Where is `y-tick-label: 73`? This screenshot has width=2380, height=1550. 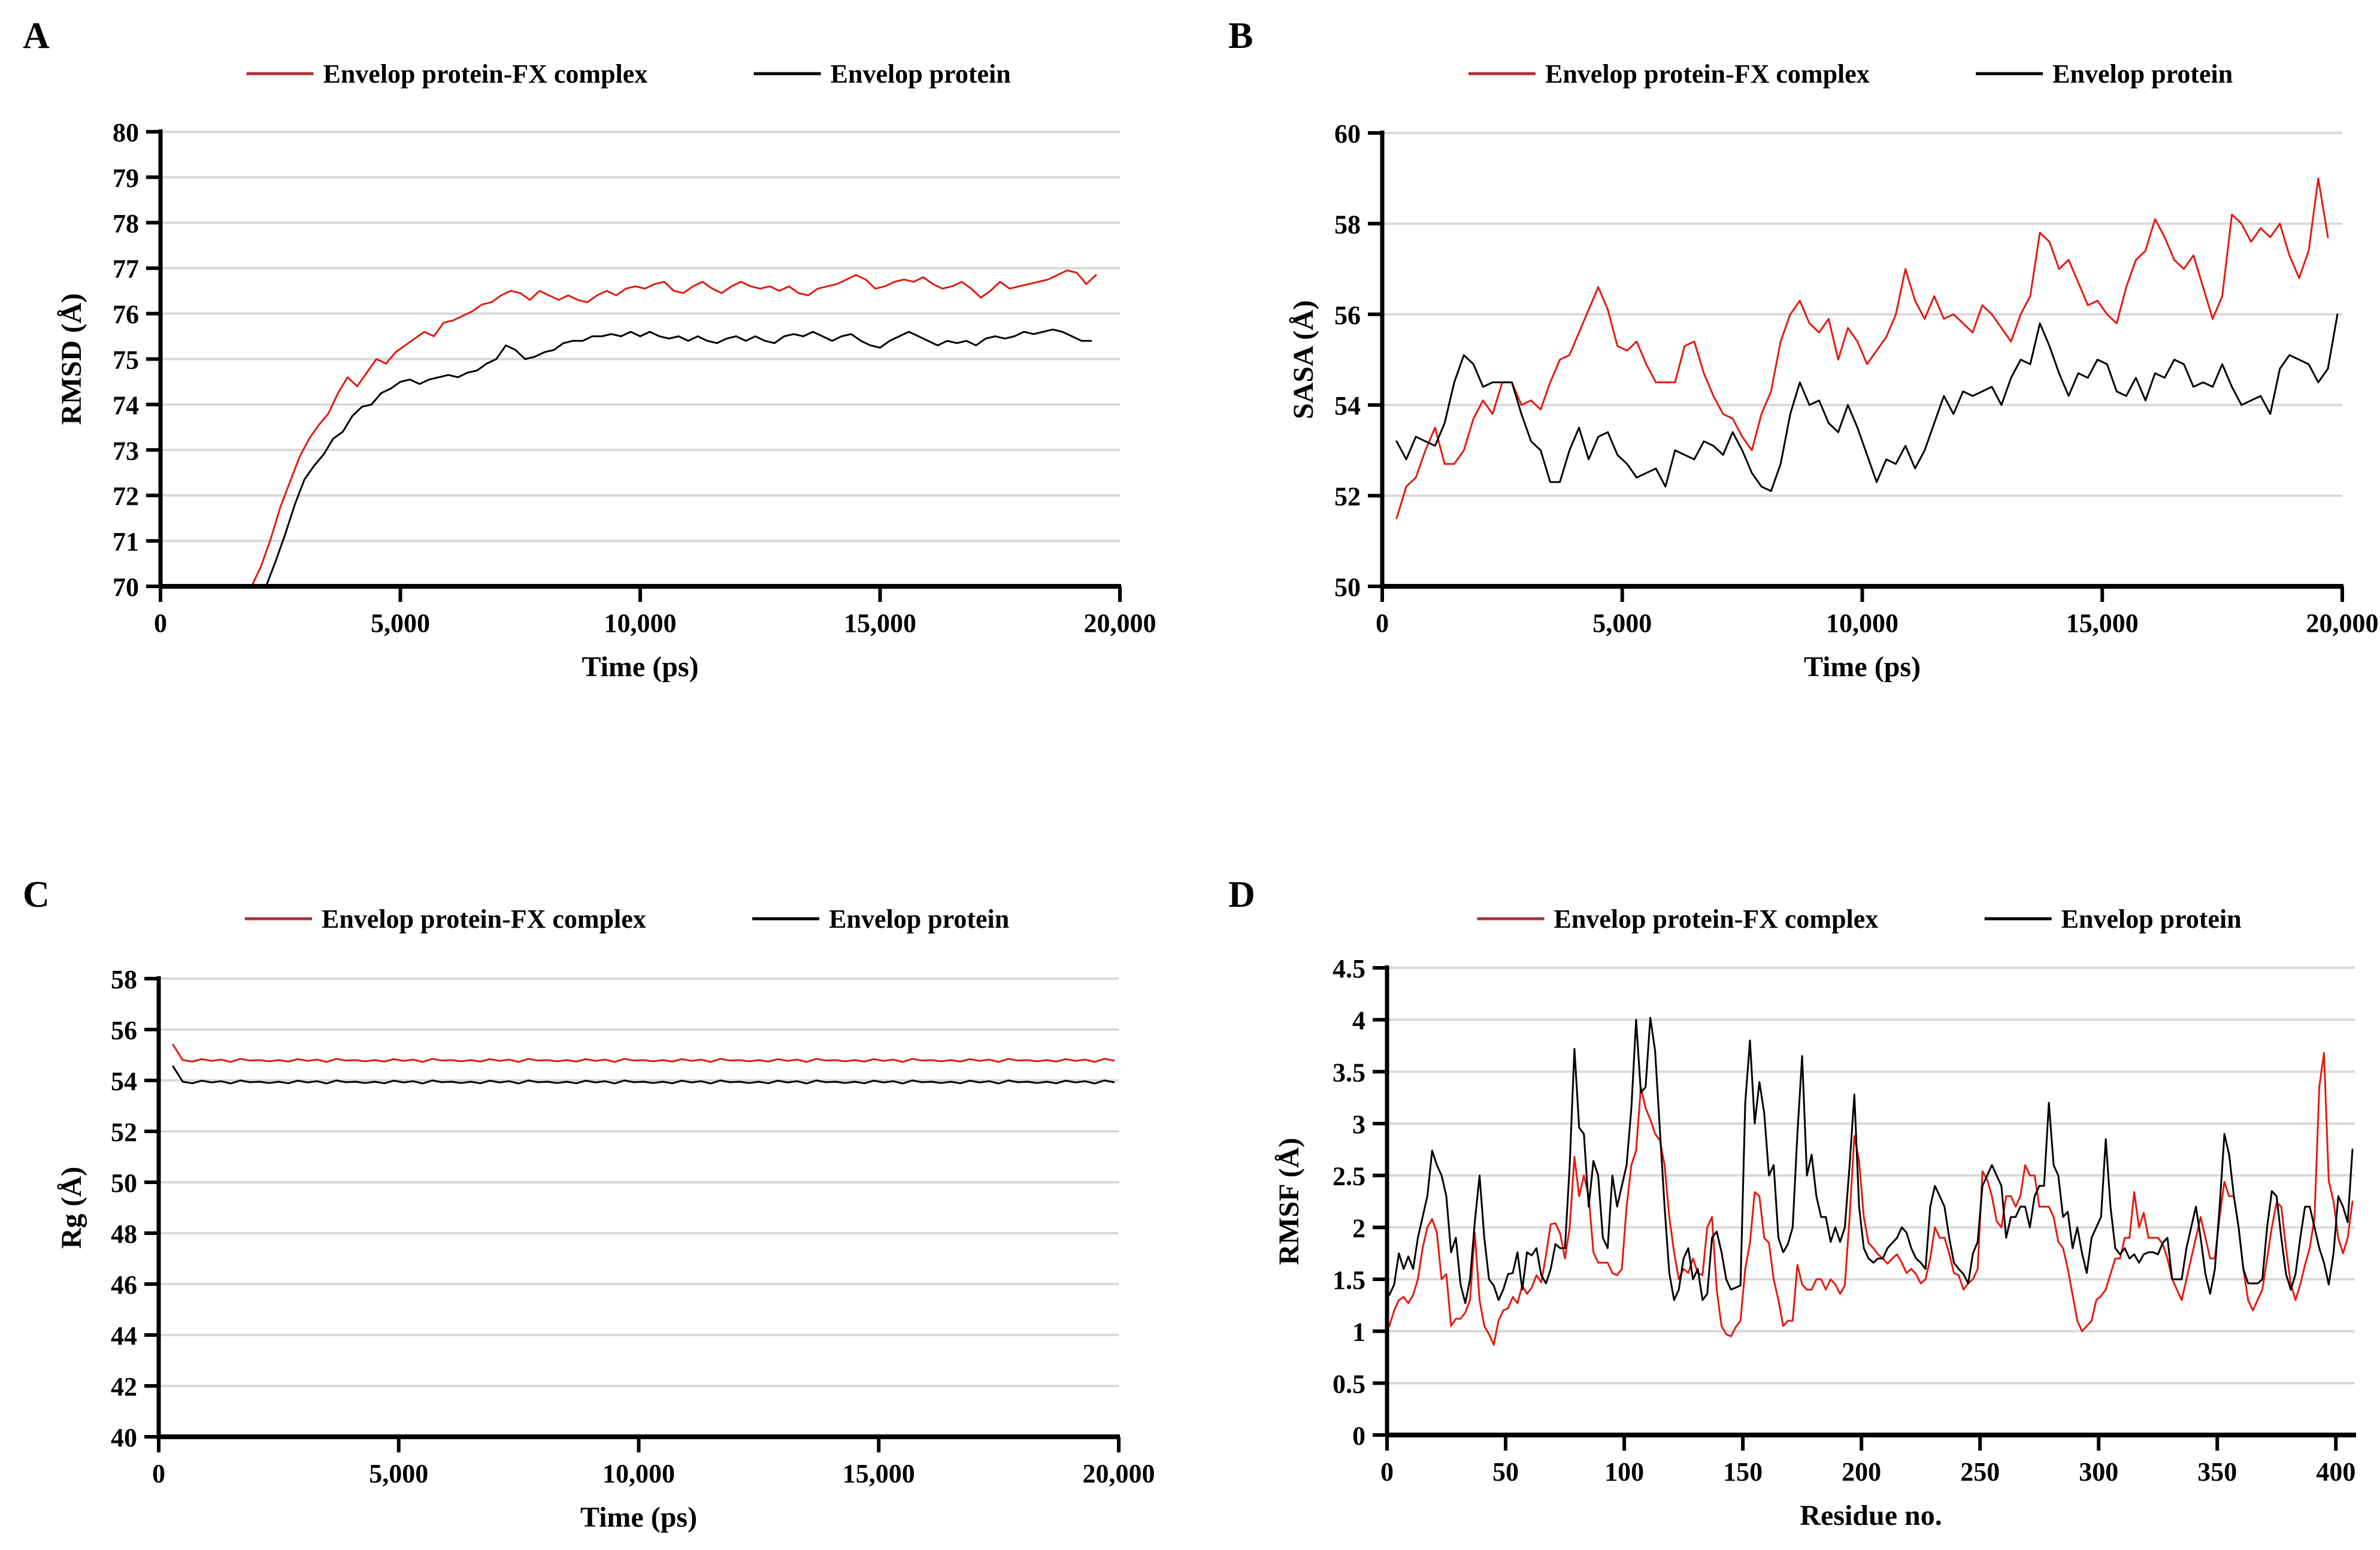
y-tick-label: 73 is located at coordinates (126, 451).